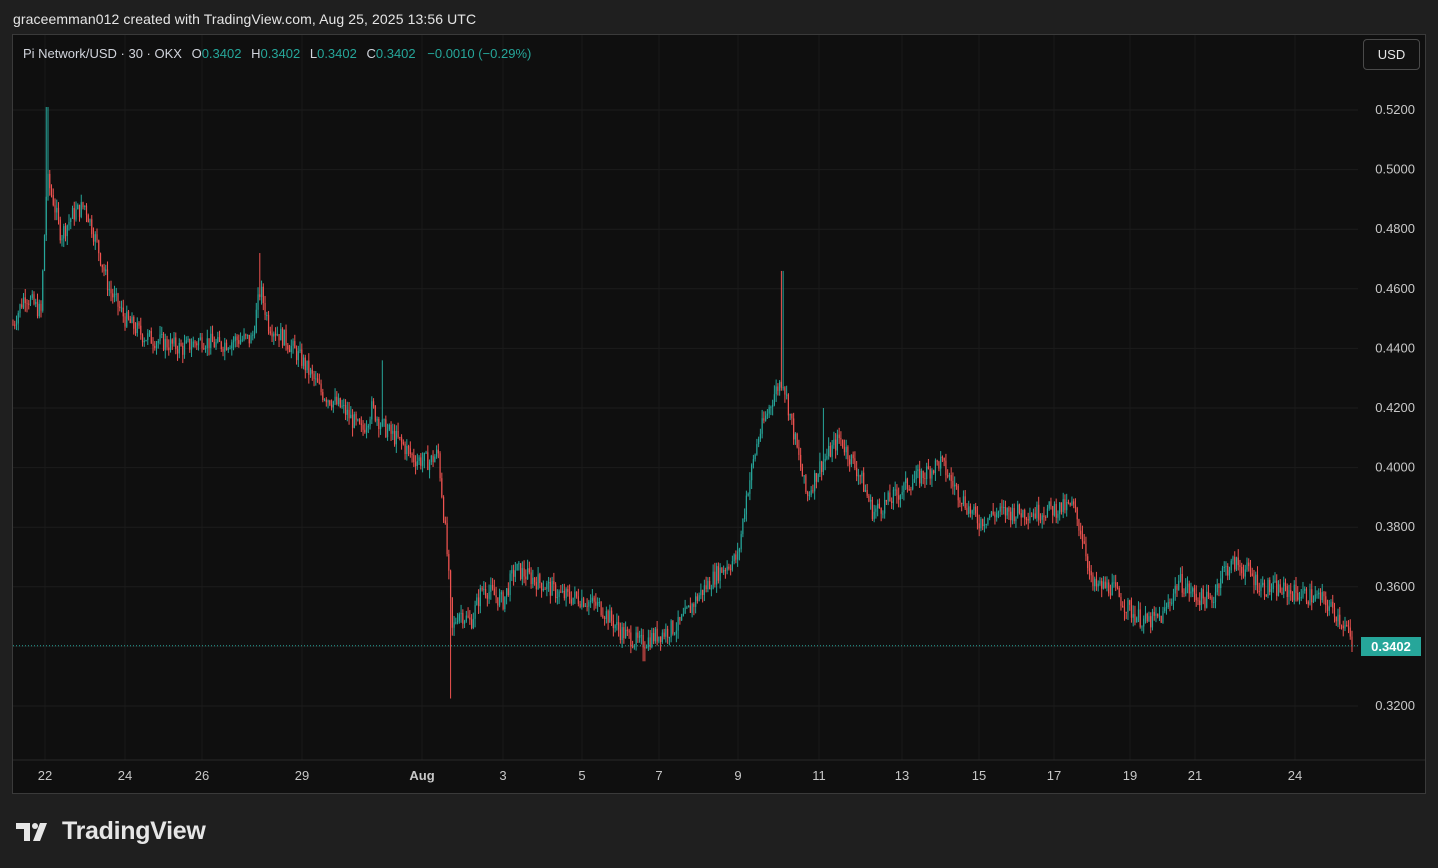 Image resolution: width=1438 pixels, height=868 pixels. What do you see at coordinates (337, 53) in the screenshot?
I see `low-value: 0.3402` at bounding box center [337, 53].